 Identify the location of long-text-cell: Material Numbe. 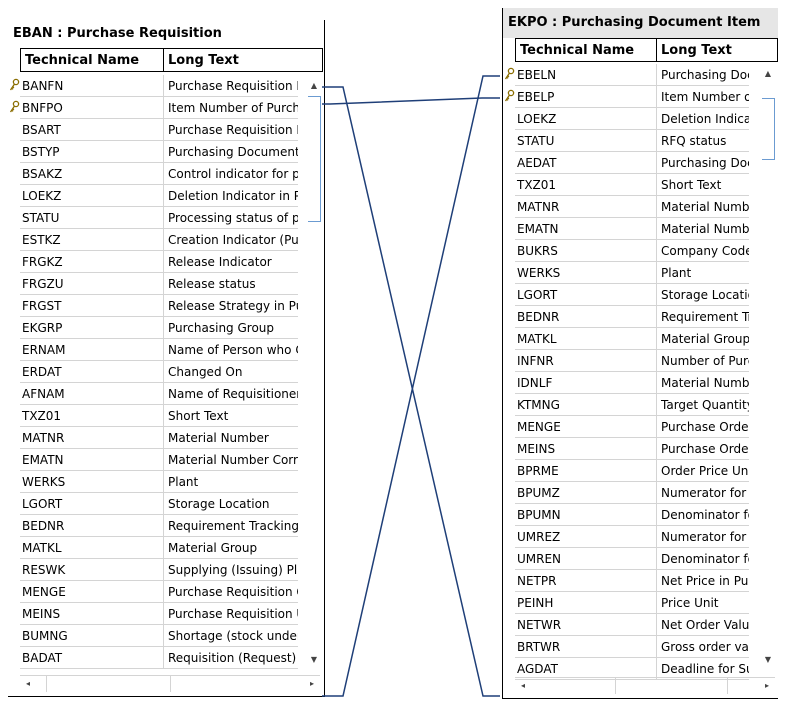
(702, 207).